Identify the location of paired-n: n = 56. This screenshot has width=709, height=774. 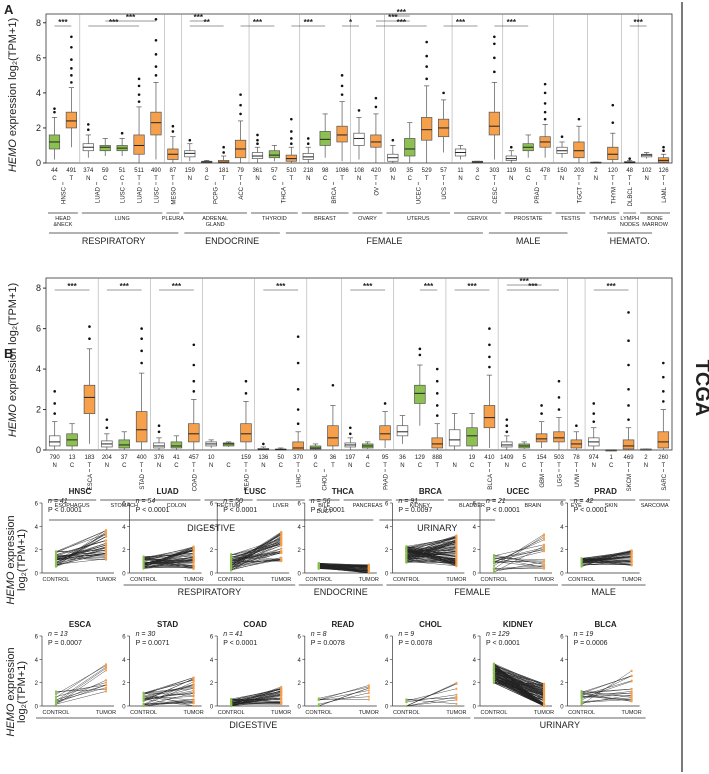
(321, 501).